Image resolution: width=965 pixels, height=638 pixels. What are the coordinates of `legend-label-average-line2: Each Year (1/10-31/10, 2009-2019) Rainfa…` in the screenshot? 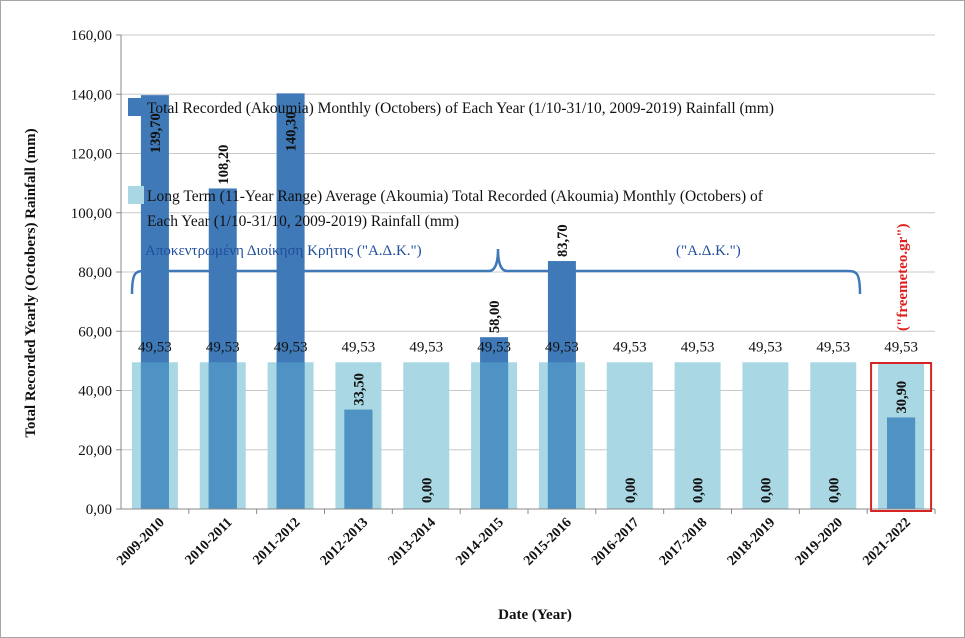 It's located at (303, 221).